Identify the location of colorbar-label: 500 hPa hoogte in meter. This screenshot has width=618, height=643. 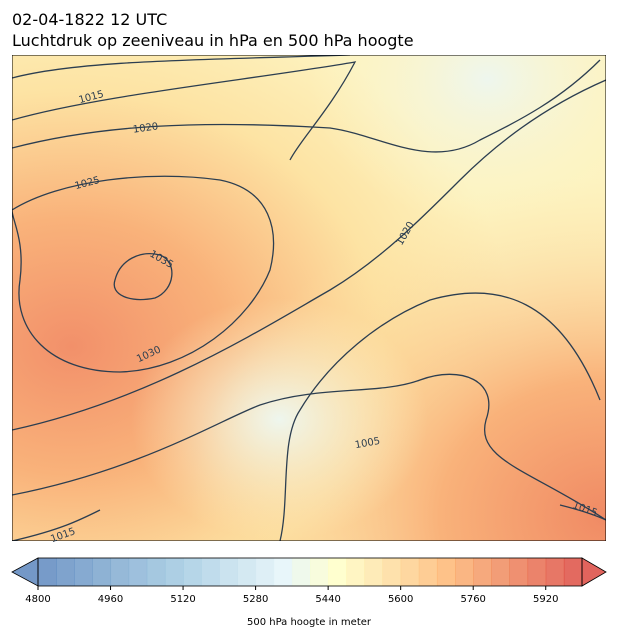
(309, 622).